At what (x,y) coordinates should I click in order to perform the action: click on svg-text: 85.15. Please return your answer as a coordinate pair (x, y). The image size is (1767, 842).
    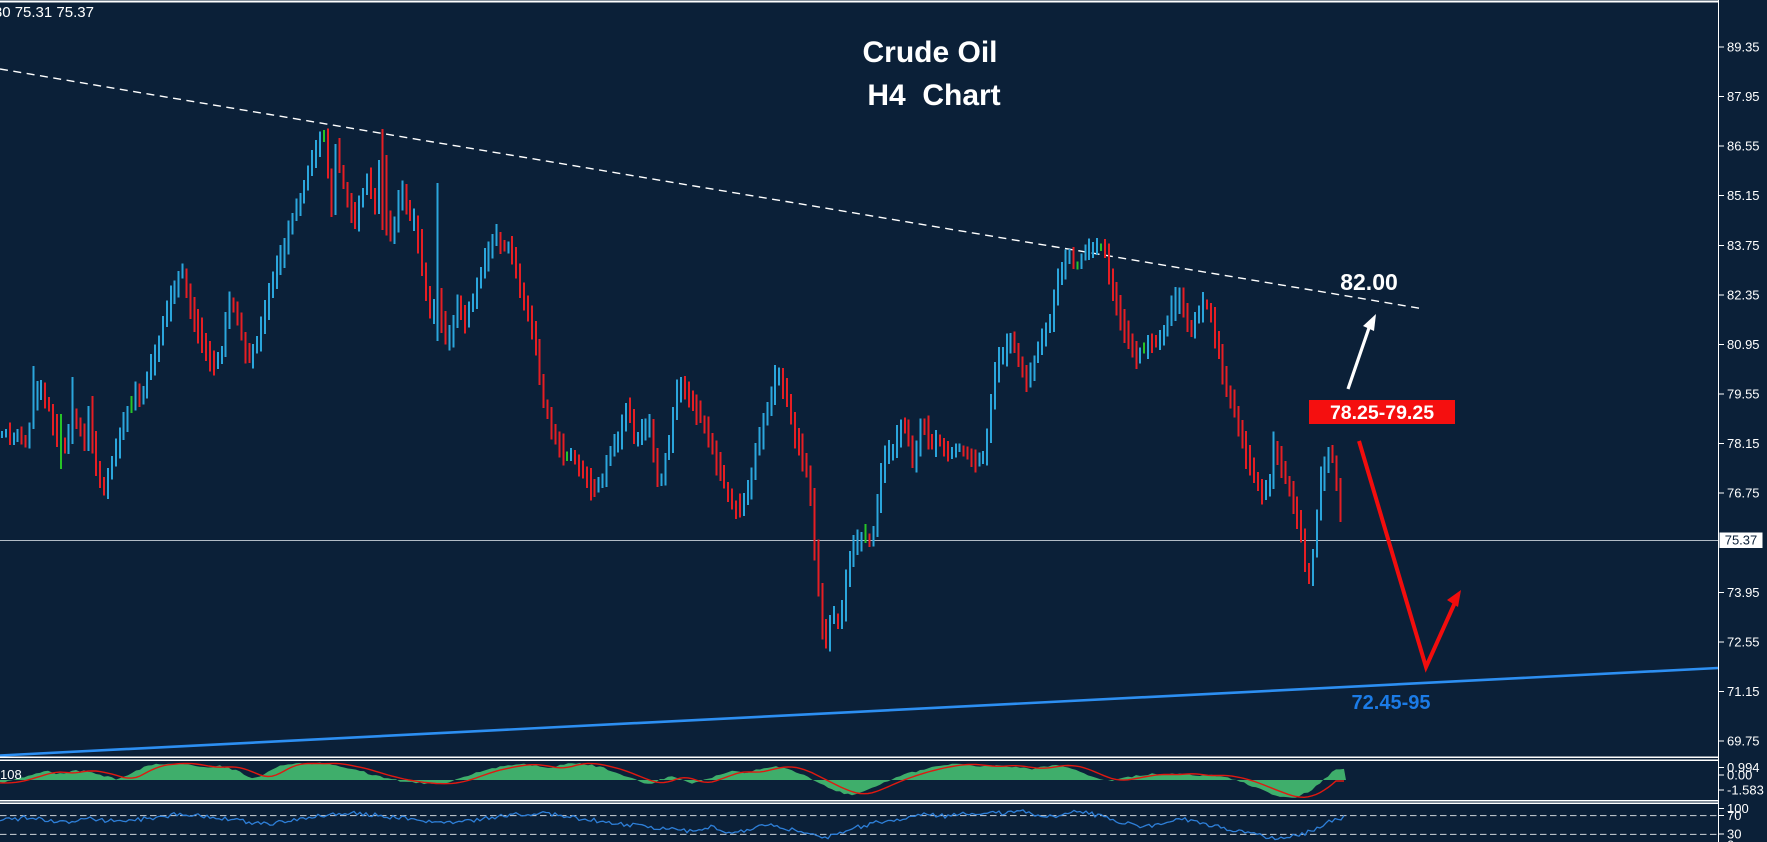
    Looking at the image, I should click on (1743, 195).